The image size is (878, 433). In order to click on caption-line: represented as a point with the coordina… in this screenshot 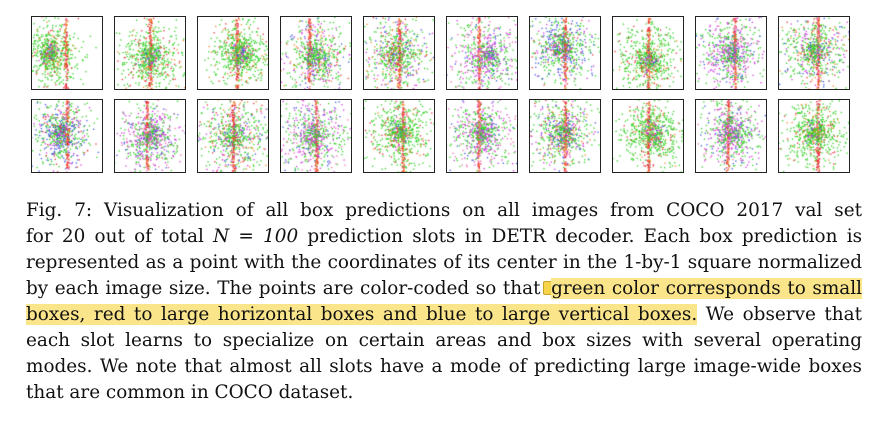, I will do `click(444, 262)`.